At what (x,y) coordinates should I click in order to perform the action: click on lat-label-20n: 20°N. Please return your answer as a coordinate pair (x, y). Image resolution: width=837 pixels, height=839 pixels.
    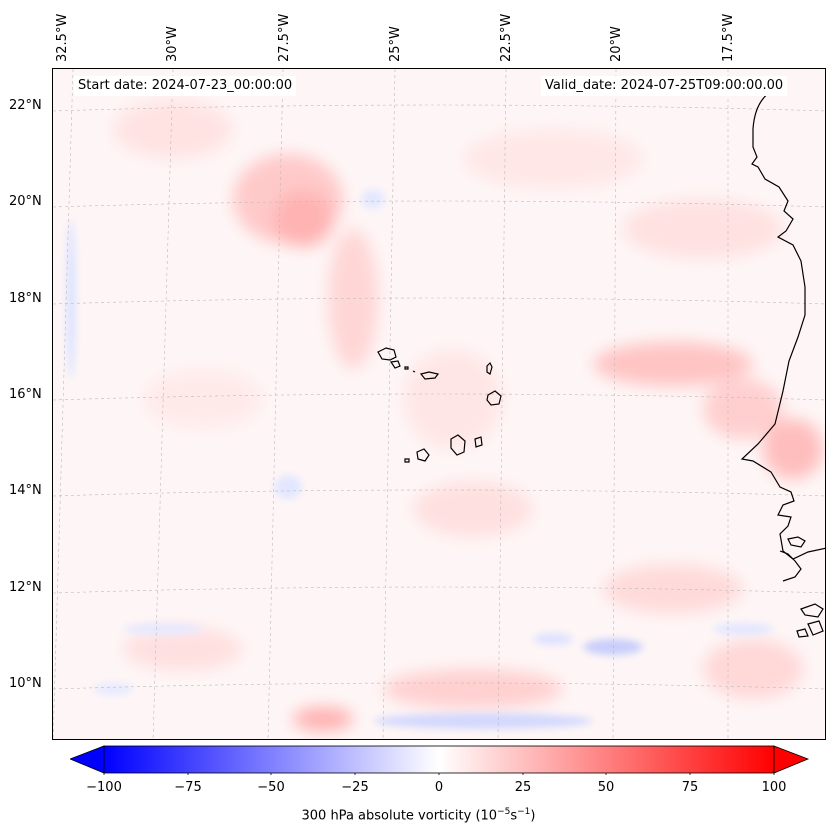
    Looking at the image, I should click on (25, 201).